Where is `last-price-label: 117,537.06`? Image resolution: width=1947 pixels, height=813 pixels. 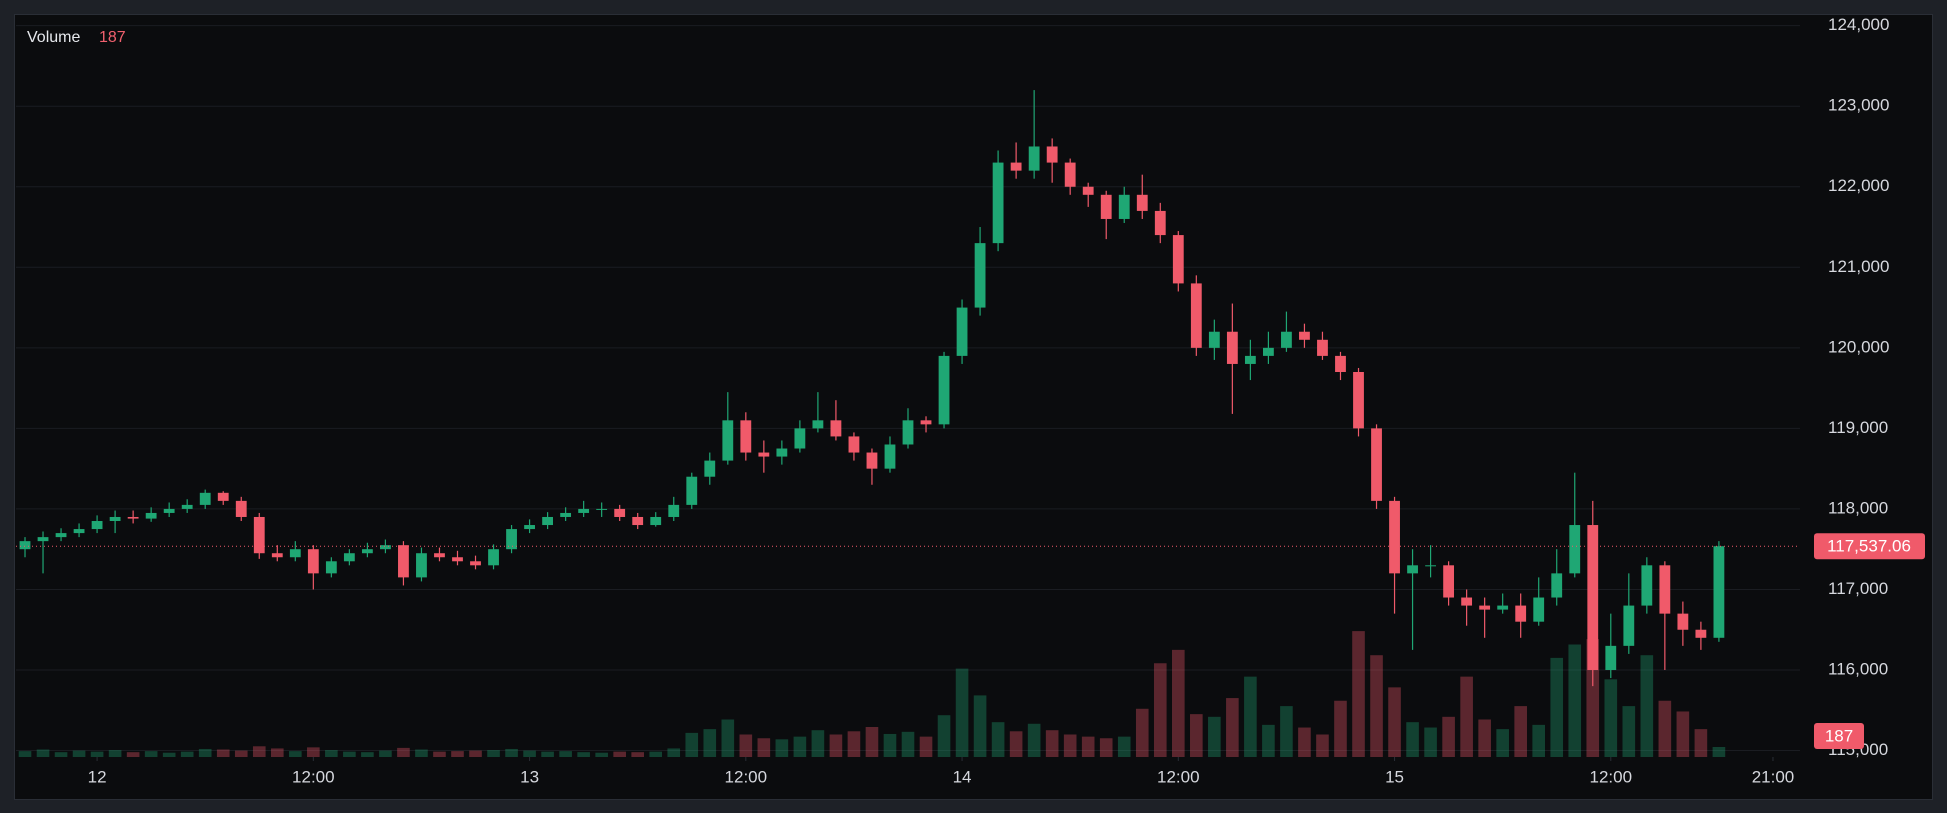 last-price-label: 117,537.06 is located at coordinates (1869, 546).